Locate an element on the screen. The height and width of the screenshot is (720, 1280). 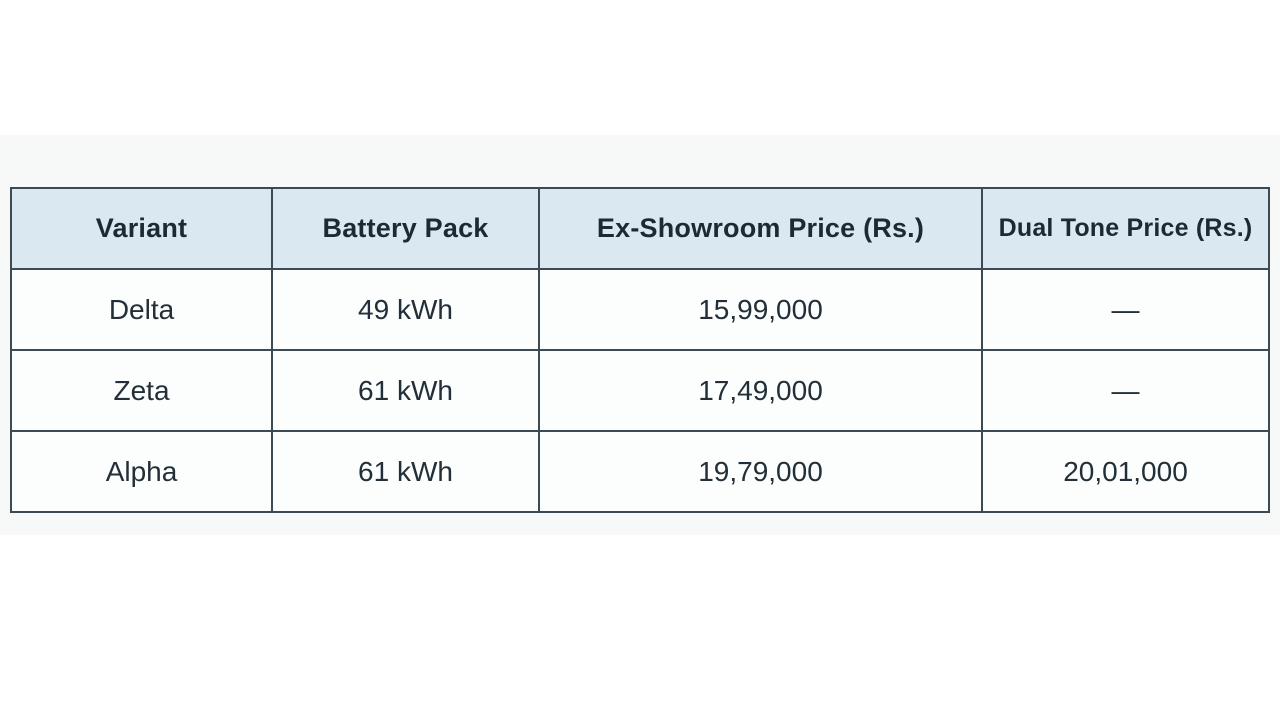
table-row-delta: Delta 49 kWh 15,99,000 — is located at coordinates (640, 309).